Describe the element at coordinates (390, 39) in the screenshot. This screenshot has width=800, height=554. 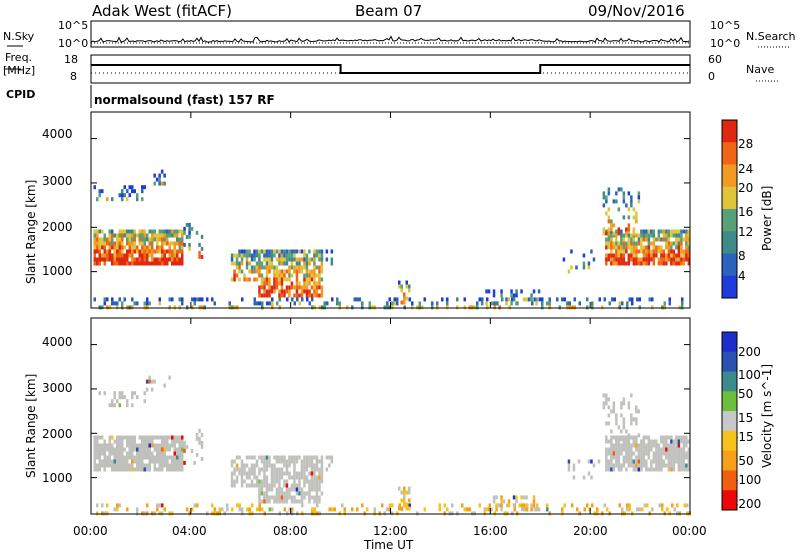
I see `nsky-trace` at that location.